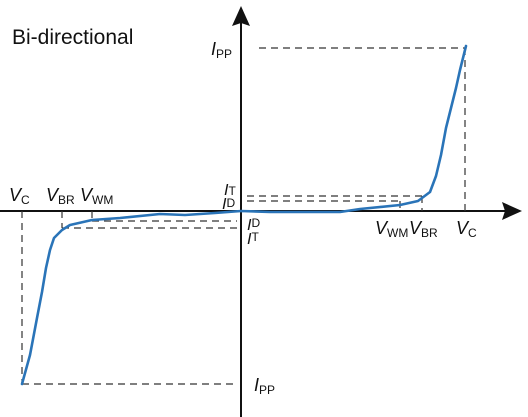 This screenshot has height=417, width=528. Describe the element at coordinates (72, 37) in the screenshot. I see `diagram-title: Bi-directional` at that location.